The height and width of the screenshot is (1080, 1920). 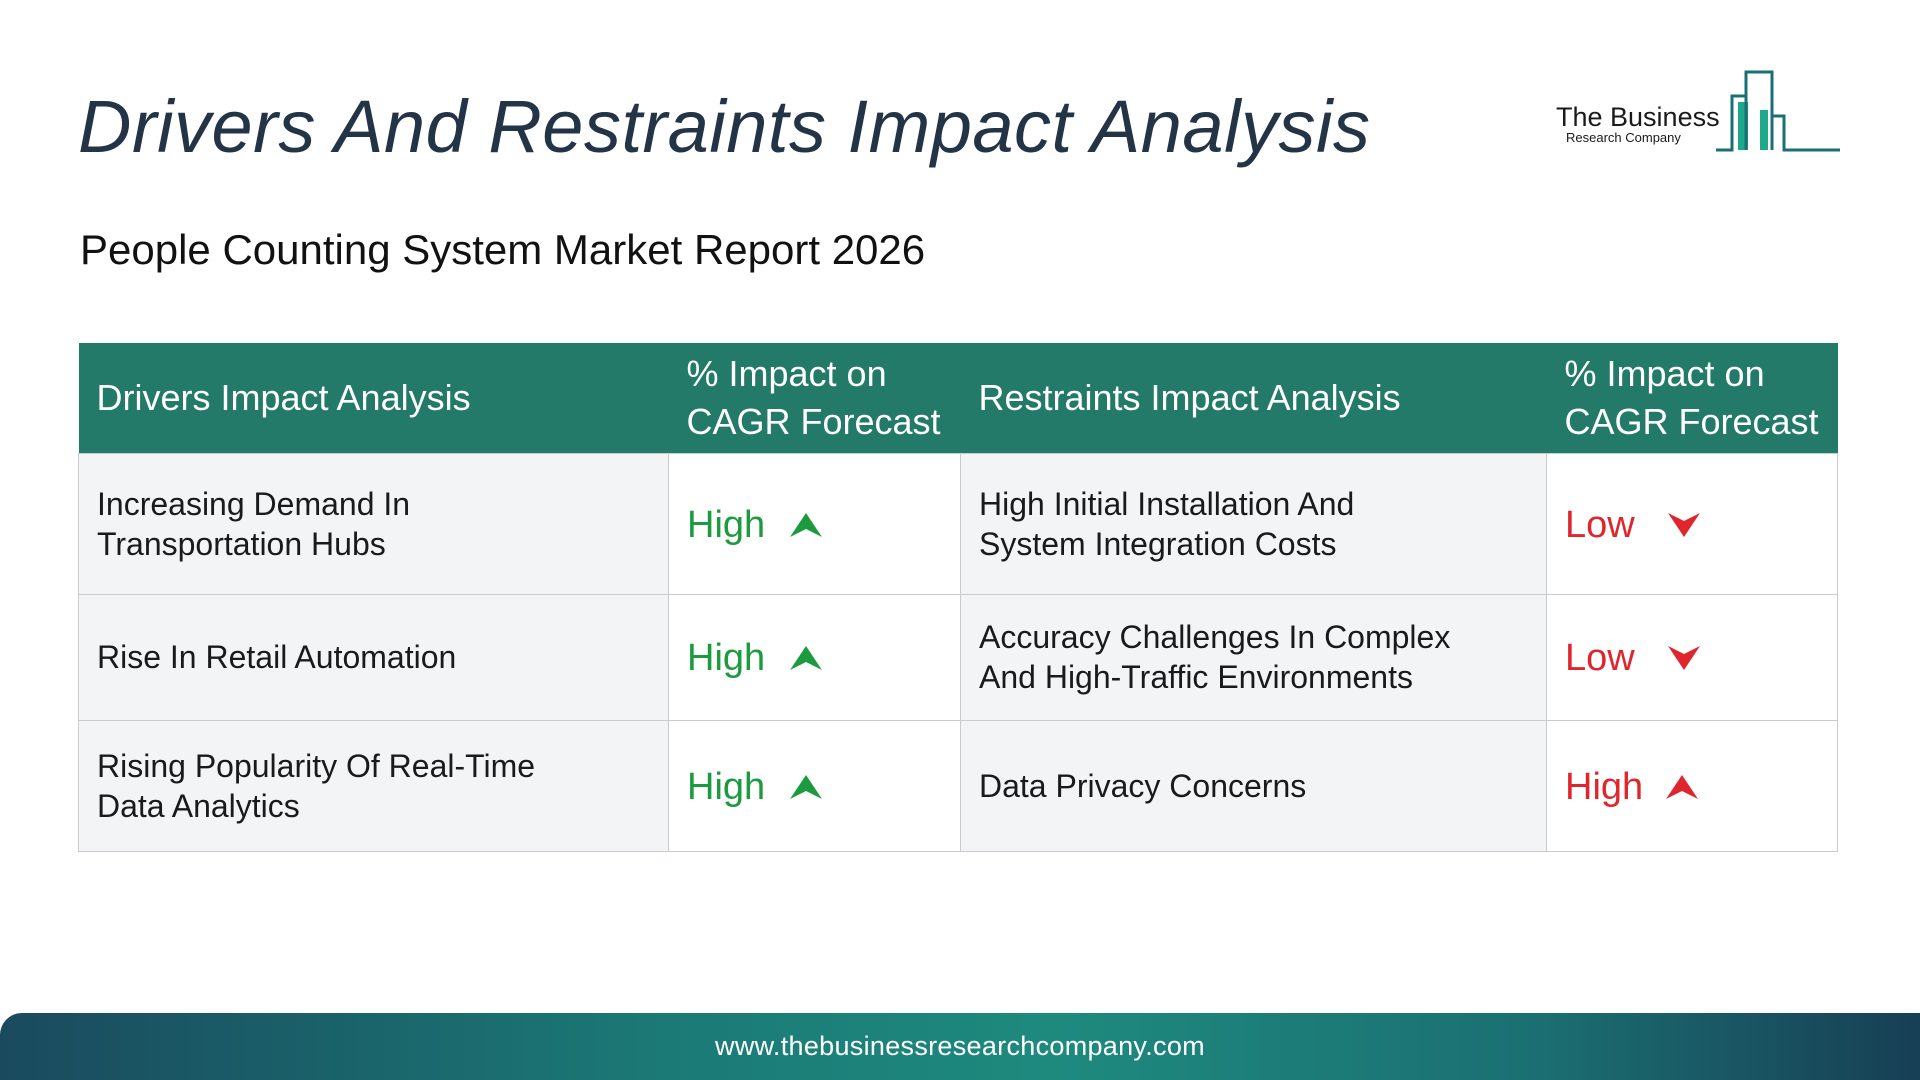 What do you see at coordinates (254, 503) in the screenshot?
I see `driver-text-line1: Increasing Demand In` at bounding box center [254, 503].